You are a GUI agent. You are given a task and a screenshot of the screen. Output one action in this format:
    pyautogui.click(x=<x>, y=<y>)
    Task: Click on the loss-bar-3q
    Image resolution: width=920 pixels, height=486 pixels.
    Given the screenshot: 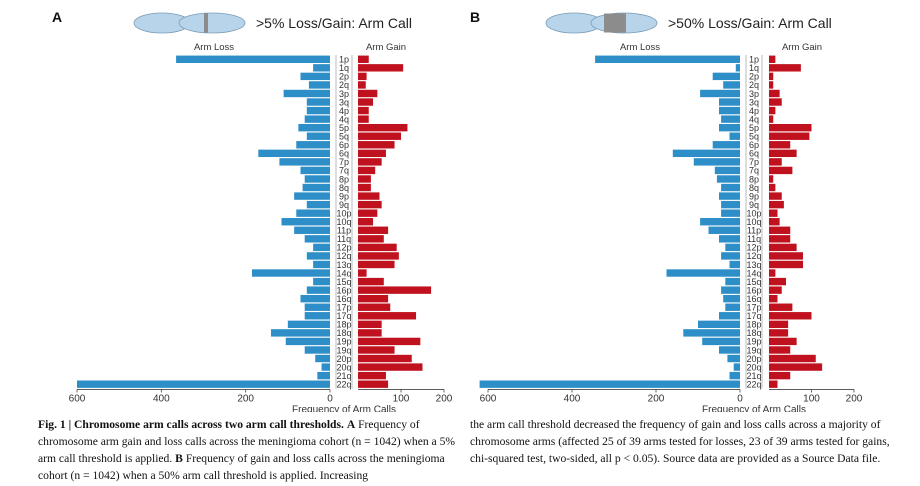 What is the action you would take?
    pyautogui.click(x=318, y=102)
    